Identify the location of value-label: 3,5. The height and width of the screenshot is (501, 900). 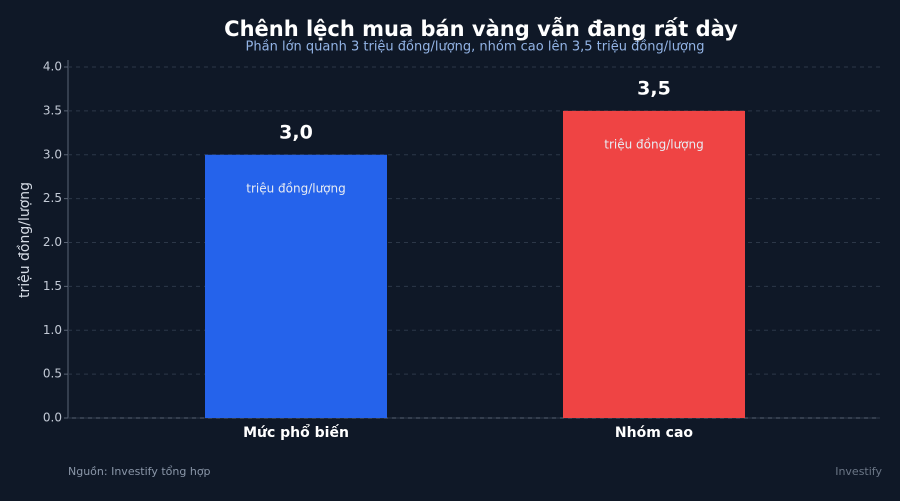
(654, 88).